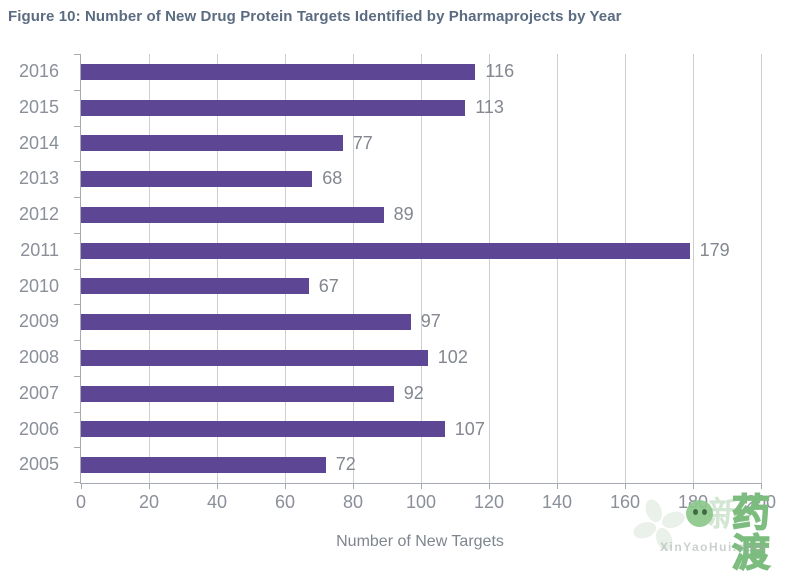  I want to click on bar-row: 2011 179, so click(390, 251).